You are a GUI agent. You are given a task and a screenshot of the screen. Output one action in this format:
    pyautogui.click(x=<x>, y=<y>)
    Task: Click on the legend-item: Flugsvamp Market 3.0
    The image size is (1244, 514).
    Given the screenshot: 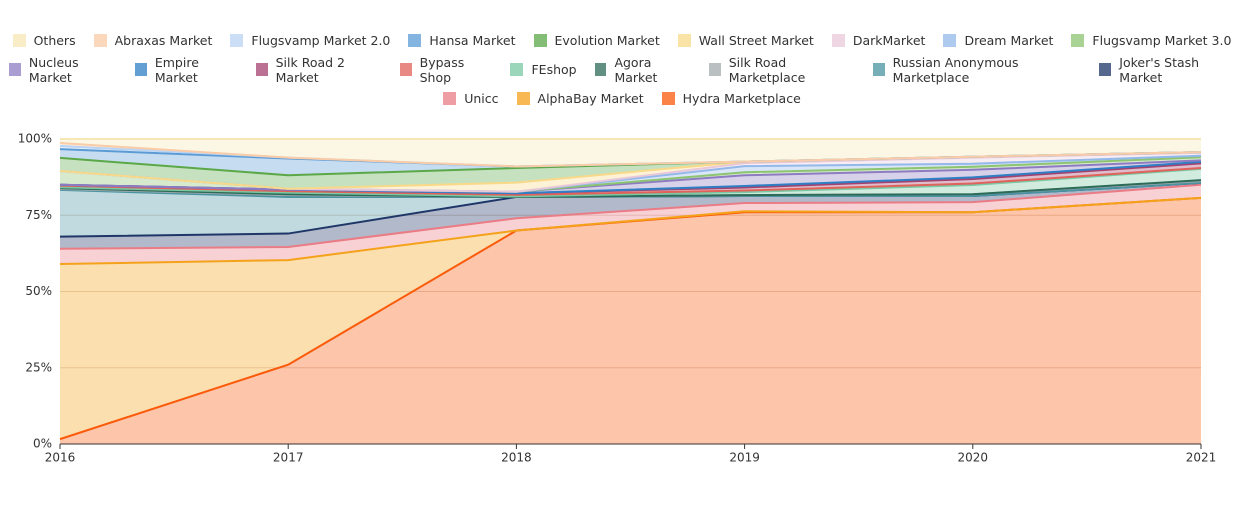 What is the action you would take?
    pyautogui.click(x=1151, y=40)
    